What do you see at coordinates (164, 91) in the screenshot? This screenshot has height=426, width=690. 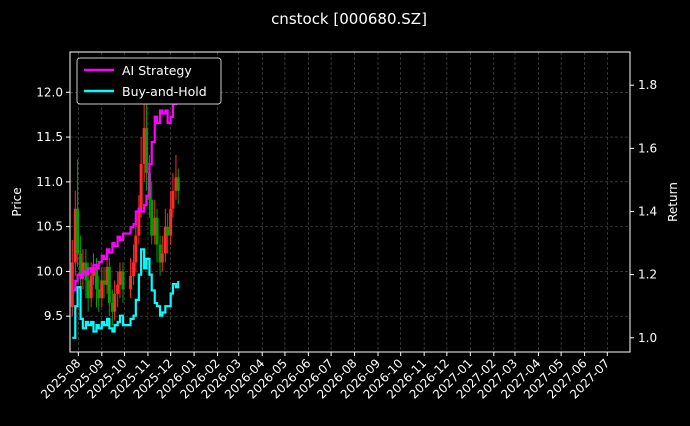 I see `legend-label-buy-and-hold: Buy-and-Hold` at bounding box center [164, 91].